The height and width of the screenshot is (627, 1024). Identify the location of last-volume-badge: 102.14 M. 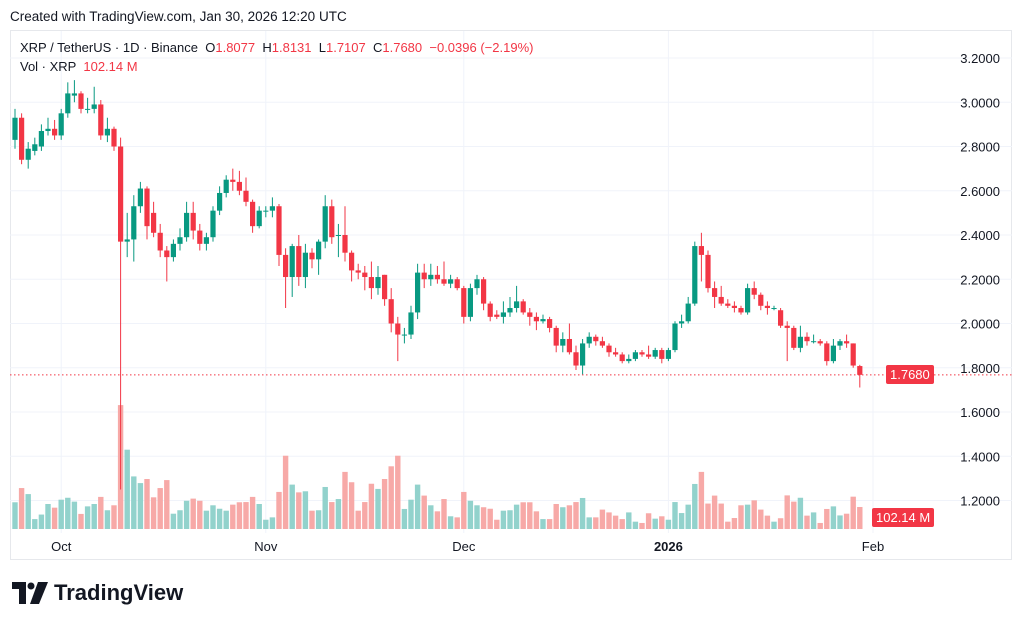
(903, 517).